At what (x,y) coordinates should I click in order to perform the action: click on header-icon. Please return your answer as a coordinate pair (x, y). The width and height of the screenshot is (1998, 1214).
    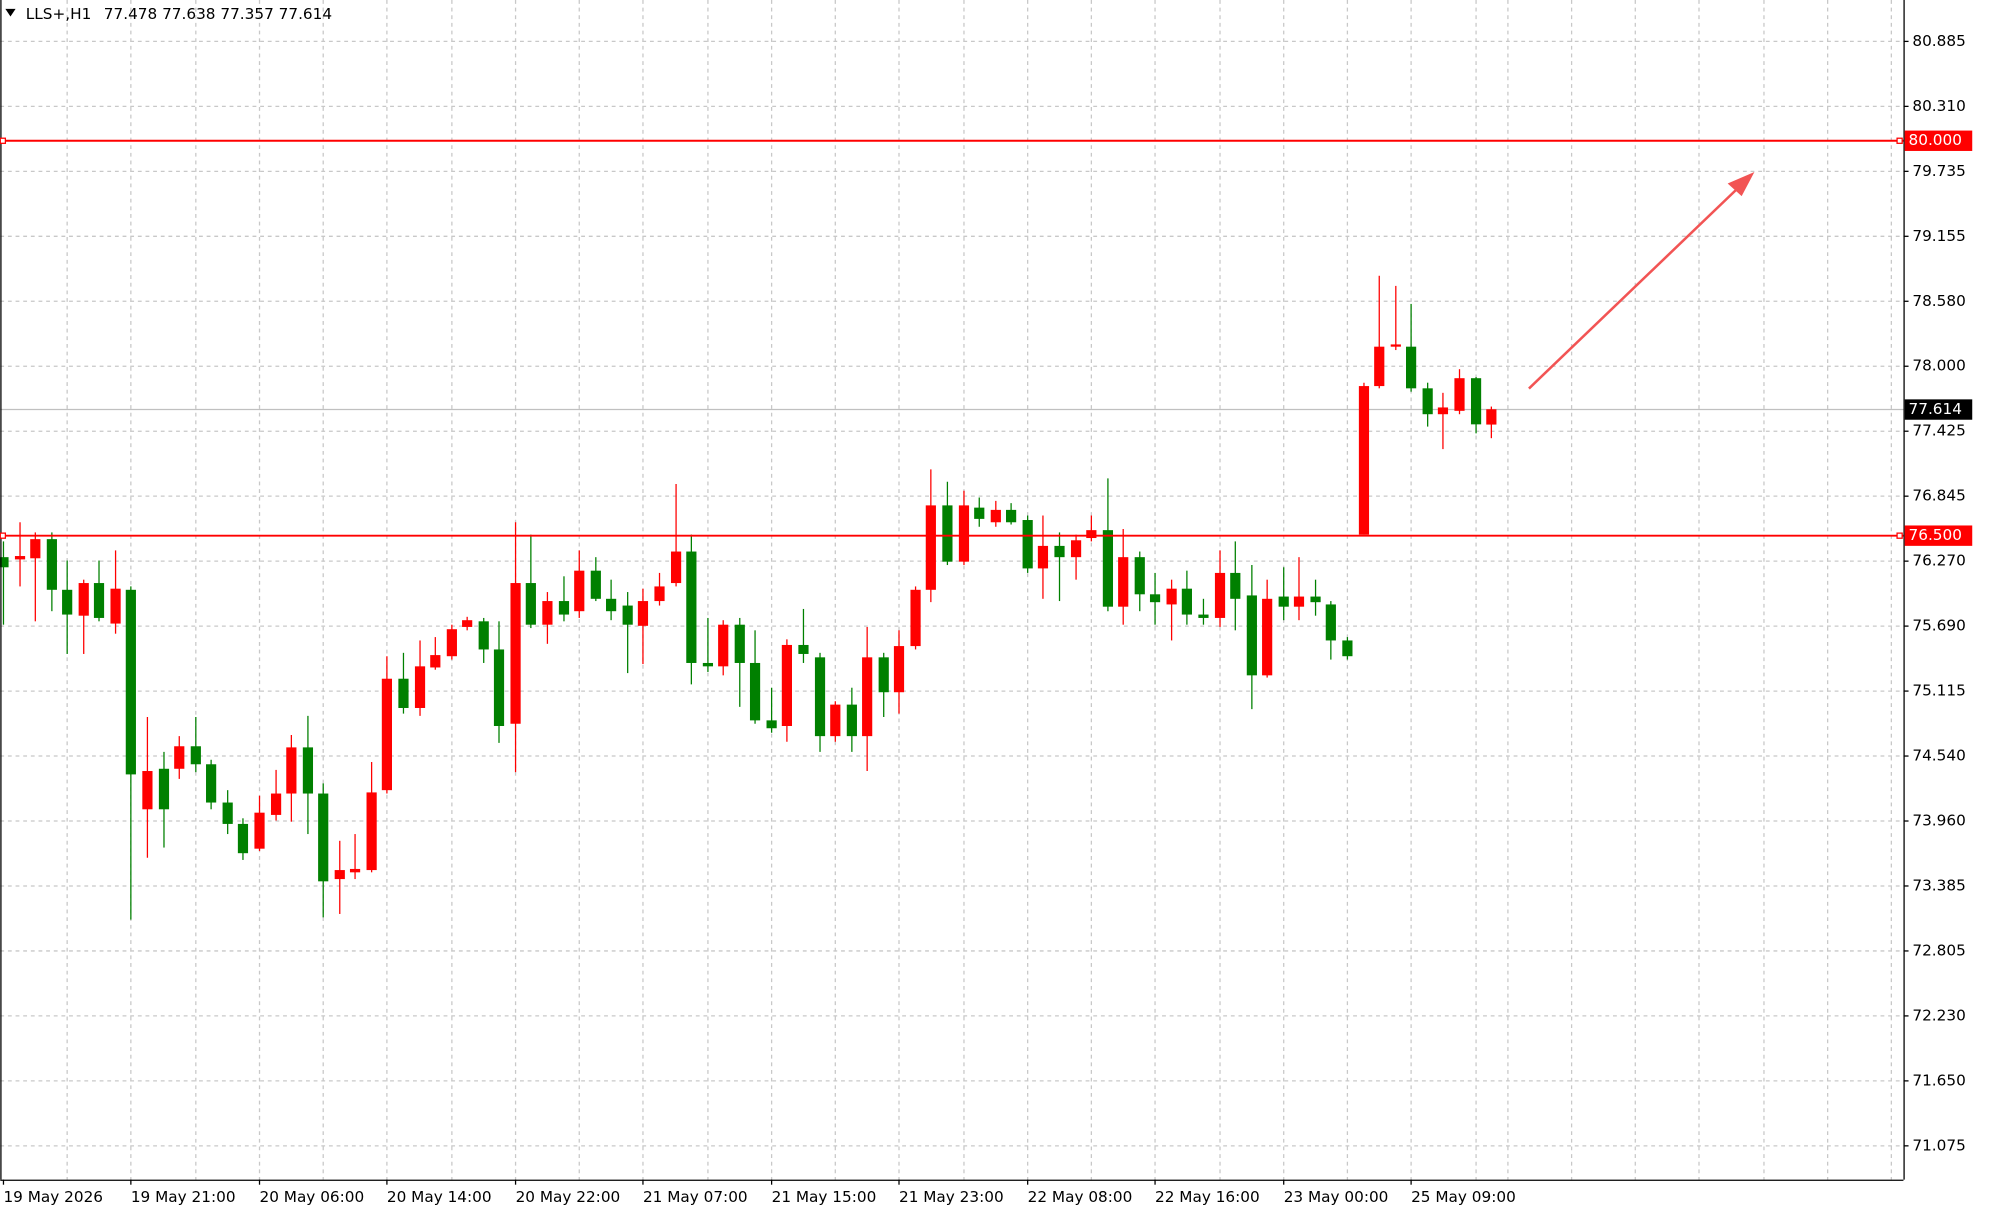
    Looking at the image, I should click on (10, 12).